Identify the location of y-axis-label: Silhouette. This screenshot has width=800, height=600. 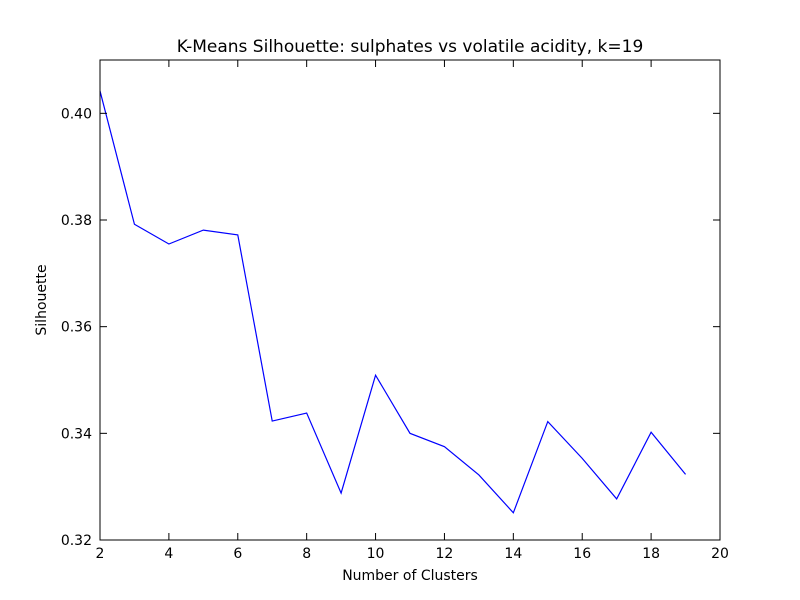
(42, 299).